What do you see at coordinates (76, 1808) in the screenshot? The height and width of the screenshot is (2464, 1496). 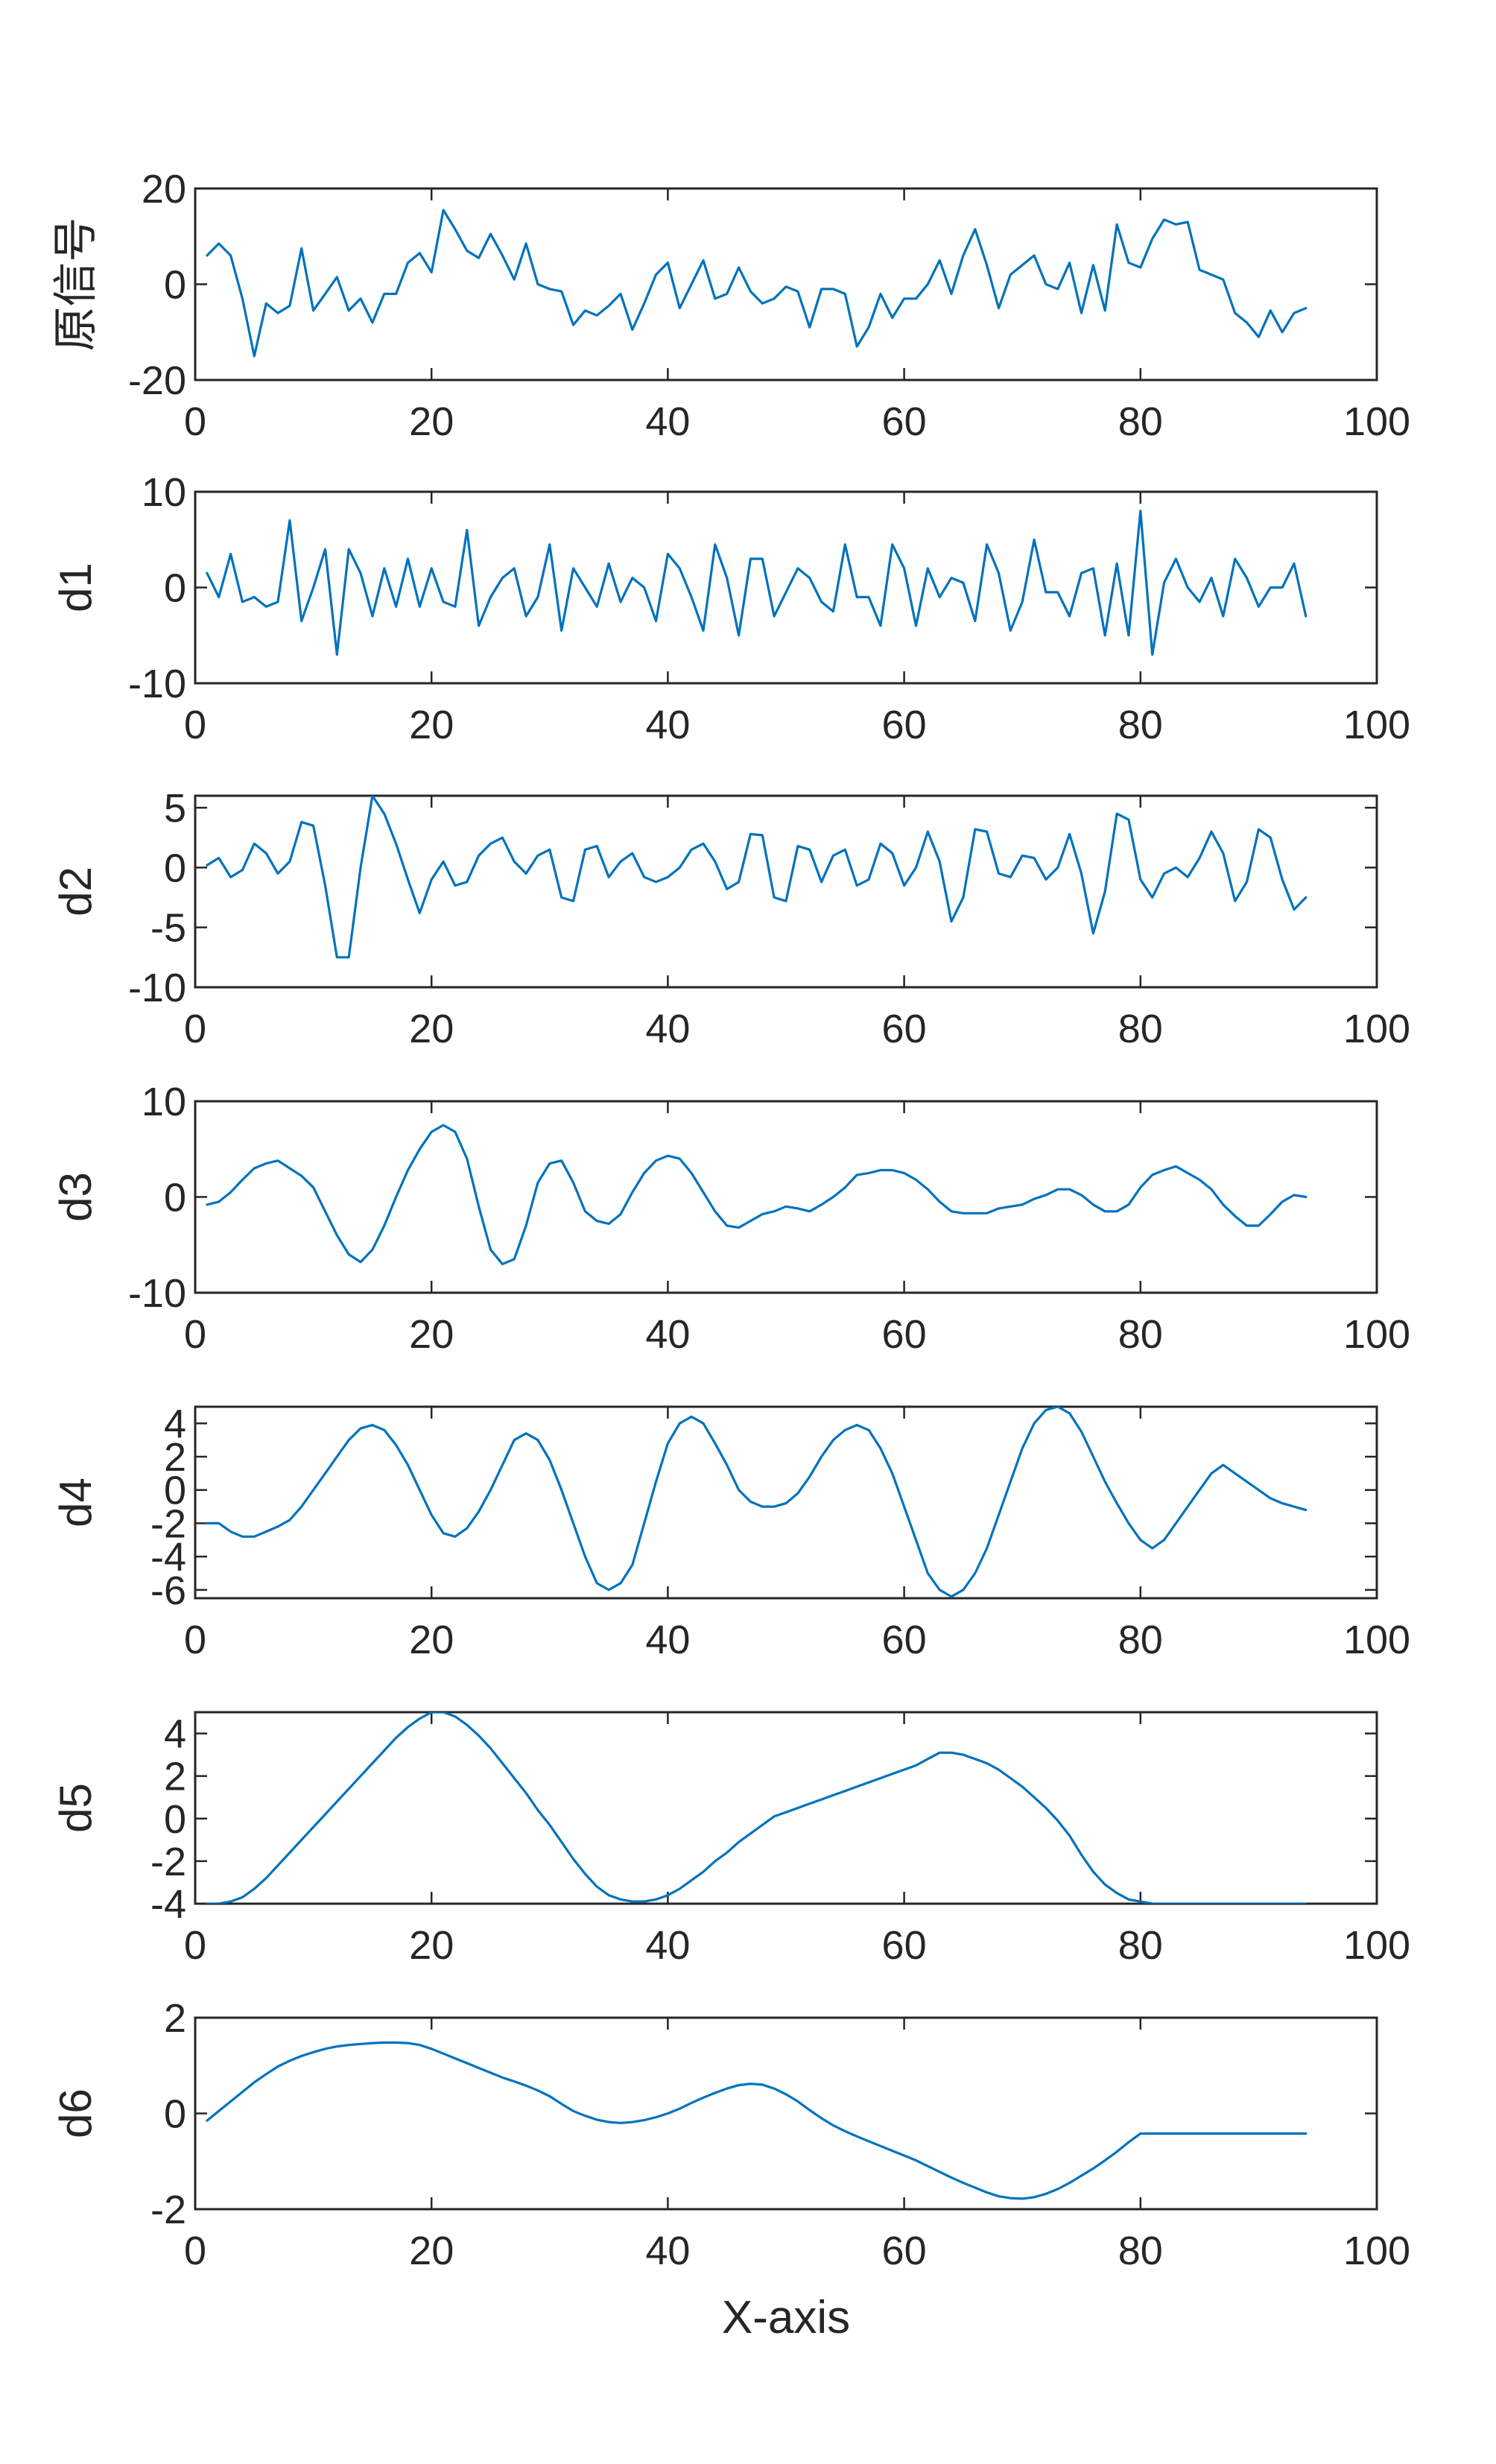 I see `y-axis-label: d5` at bounding box center [76, 1808].